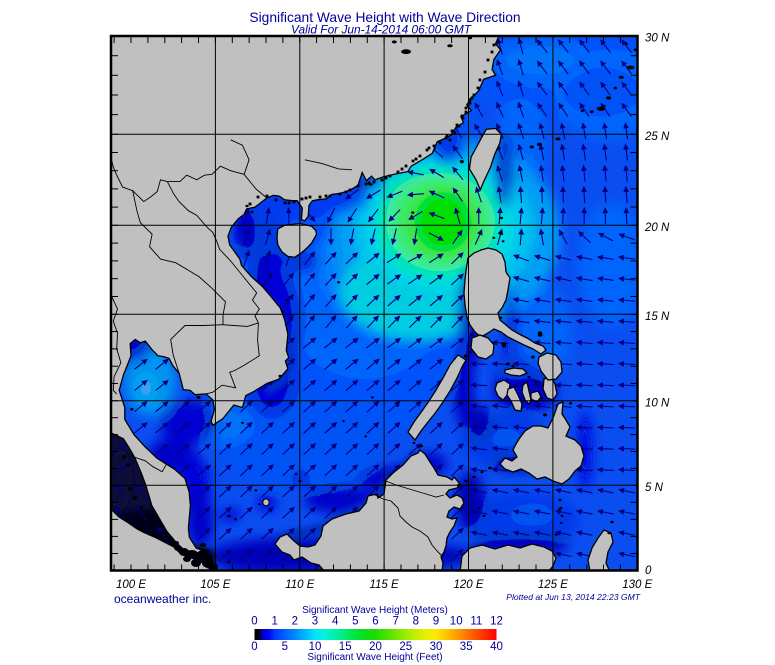 The width and height of the screenshot is (775, 665). Describe the element at coordinates (395, 622) in the screenshot. I see `svg-text: 7` at that location.